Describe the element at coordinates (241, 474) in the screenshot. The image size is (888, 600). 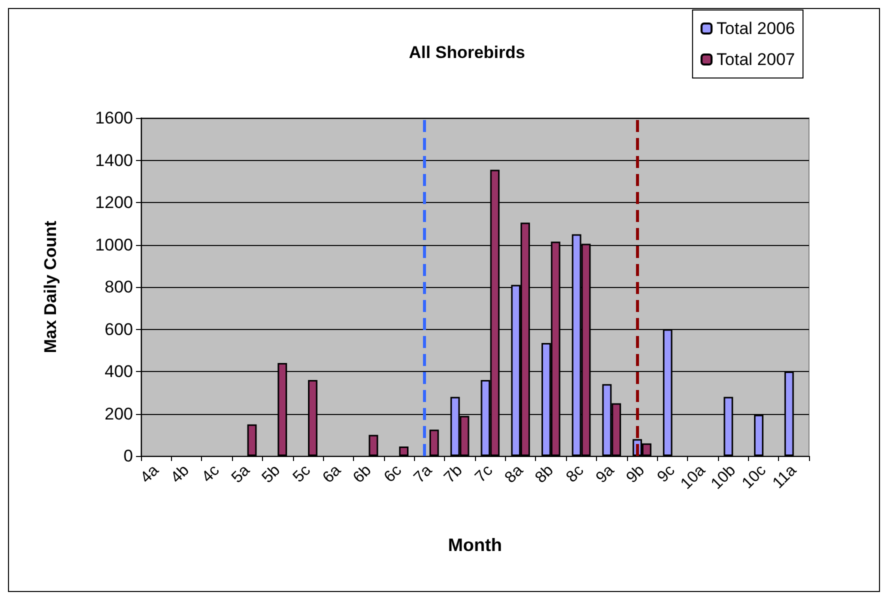
I see `x-tick-label: 5a` at that location.